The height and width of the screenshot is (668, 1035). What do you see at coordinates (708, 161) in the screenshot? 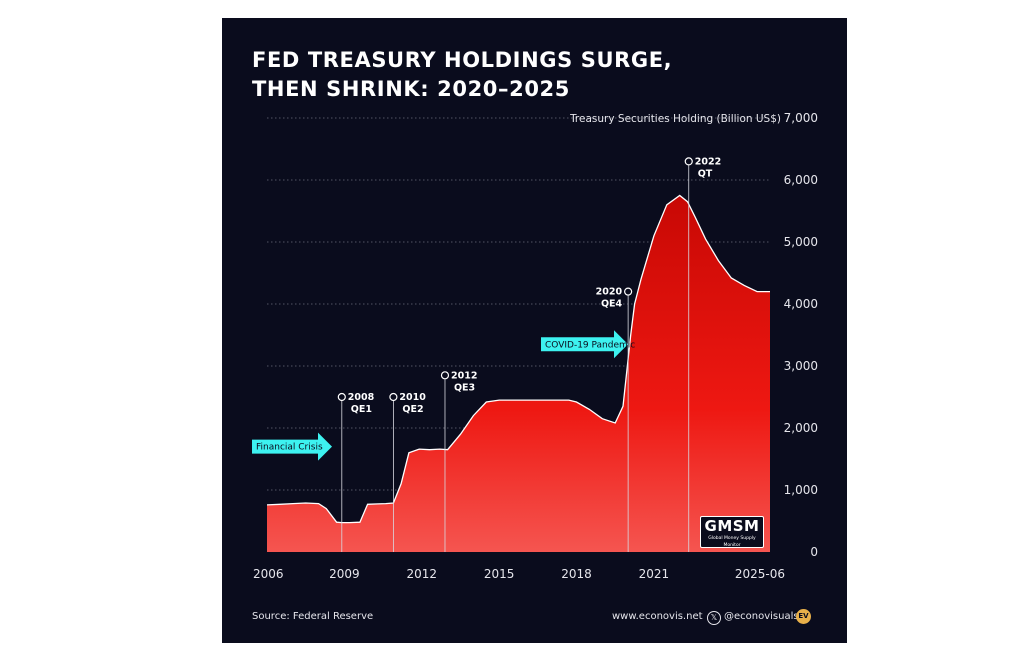
I see `annotation-year: 2022` at bounding box center [708, 161].